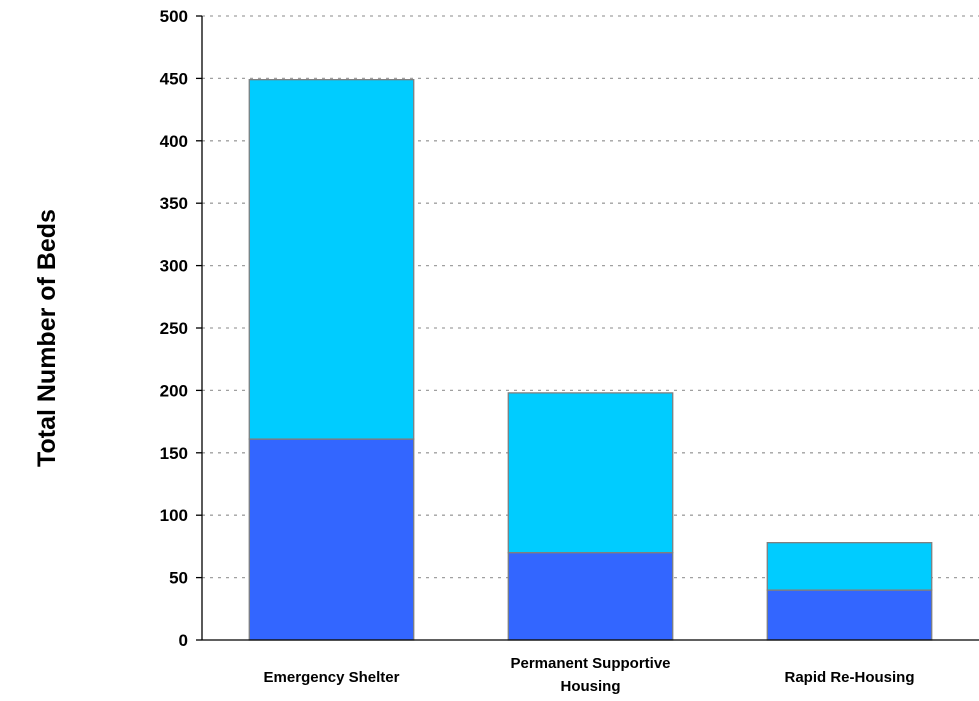 The image size is (979, 701). Describe the element at coordinates (174, 453) in the screenshot. I see `y-tick-label: 150` at that location.